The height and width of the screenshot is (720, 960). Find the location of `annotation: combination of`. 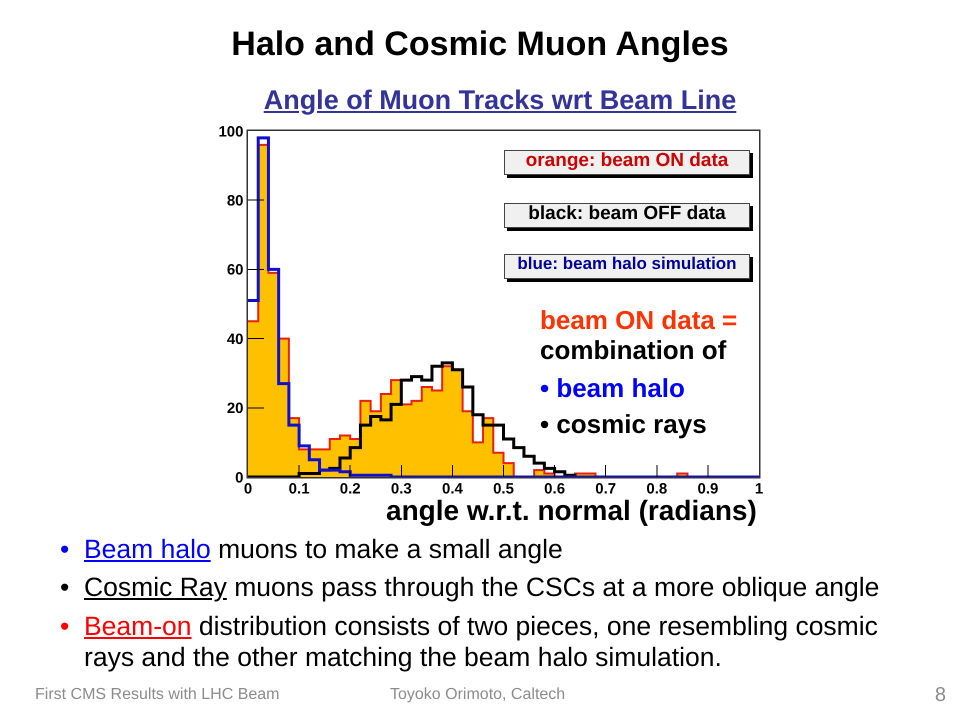

annotation: combination of is located at coordinates (633, 350).